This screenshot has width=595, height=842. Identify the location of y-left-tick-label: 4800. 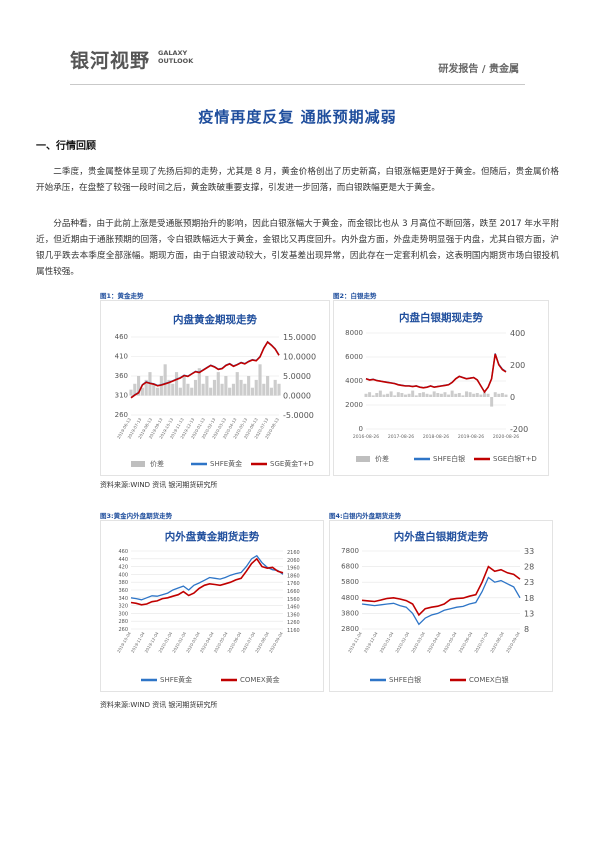
(350, 598).